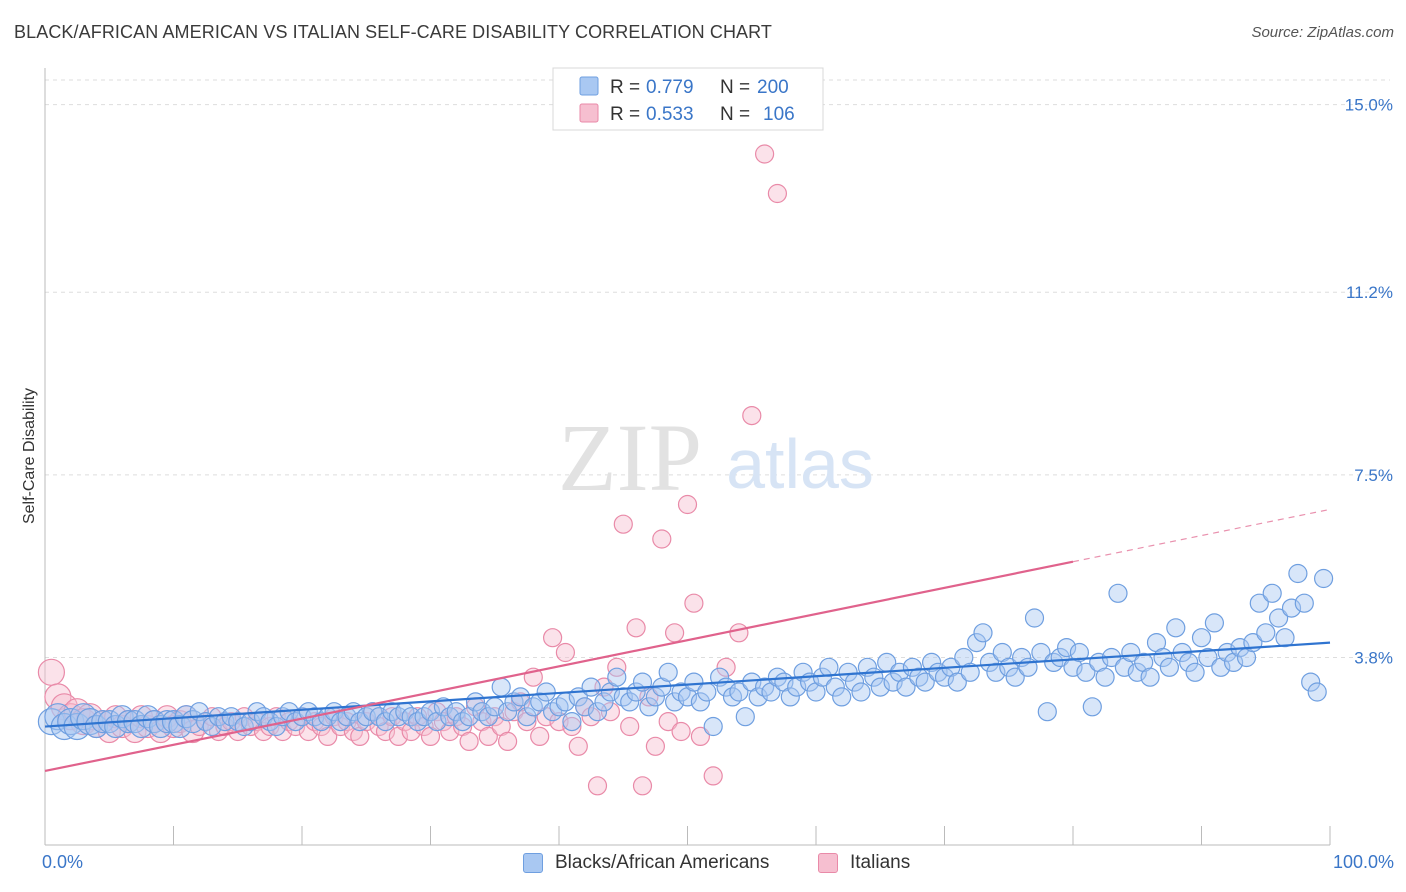 The width and height of the screenshot is (1406, 892). I want to click on y-tick-label-0: 3.8%, so click(1373, 657).